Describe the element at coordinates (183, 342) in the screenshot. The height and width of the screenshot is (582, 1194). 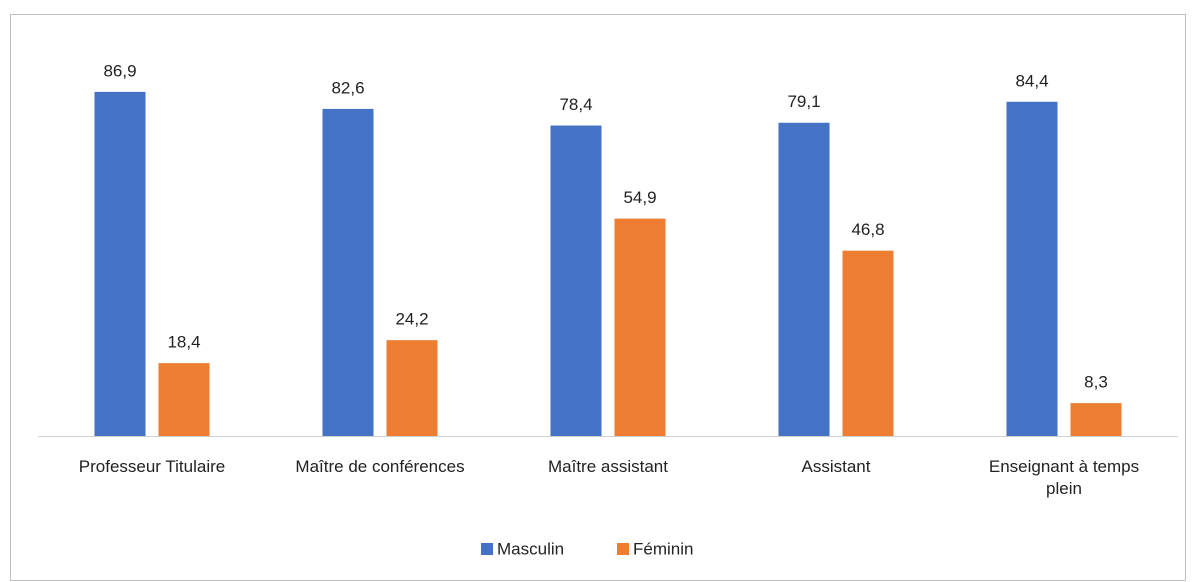
I see `value-label: 18,4` at that location.